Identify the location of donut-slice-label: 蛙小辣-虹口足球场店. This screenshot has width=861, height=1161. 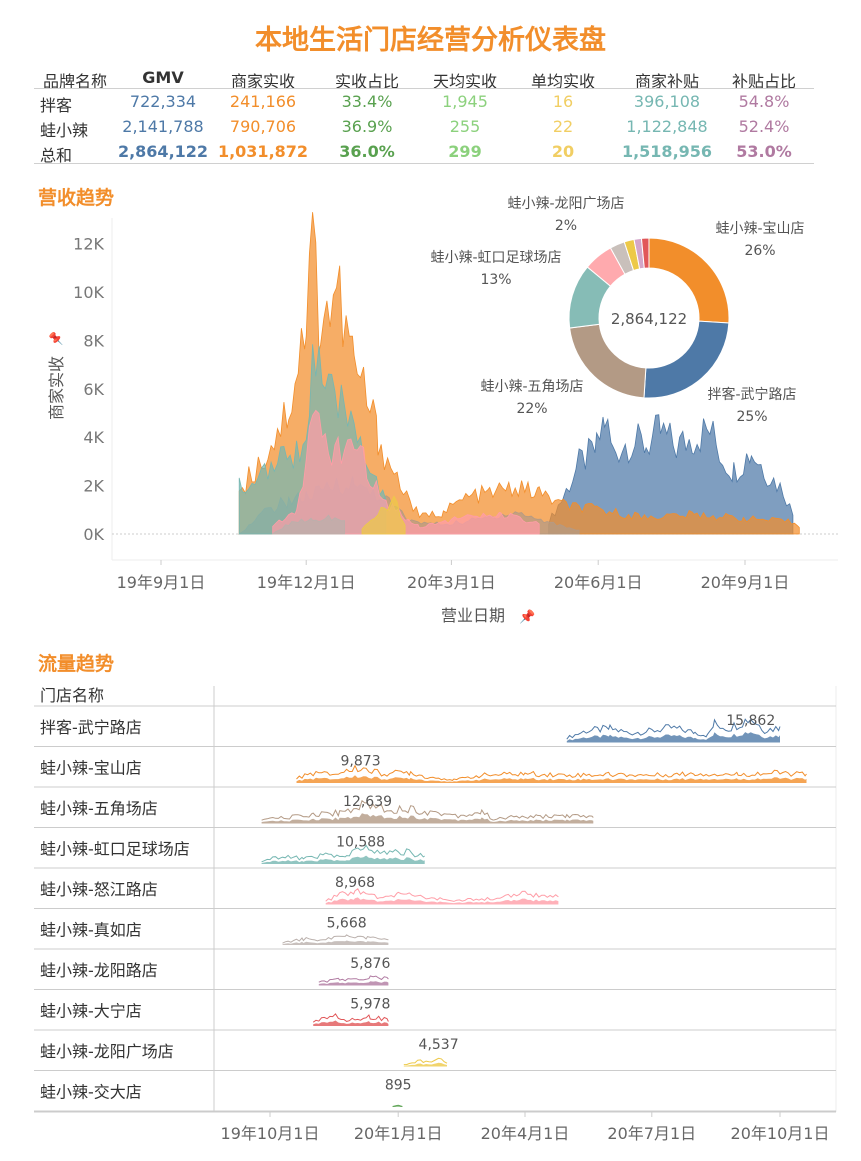
(495, 258).